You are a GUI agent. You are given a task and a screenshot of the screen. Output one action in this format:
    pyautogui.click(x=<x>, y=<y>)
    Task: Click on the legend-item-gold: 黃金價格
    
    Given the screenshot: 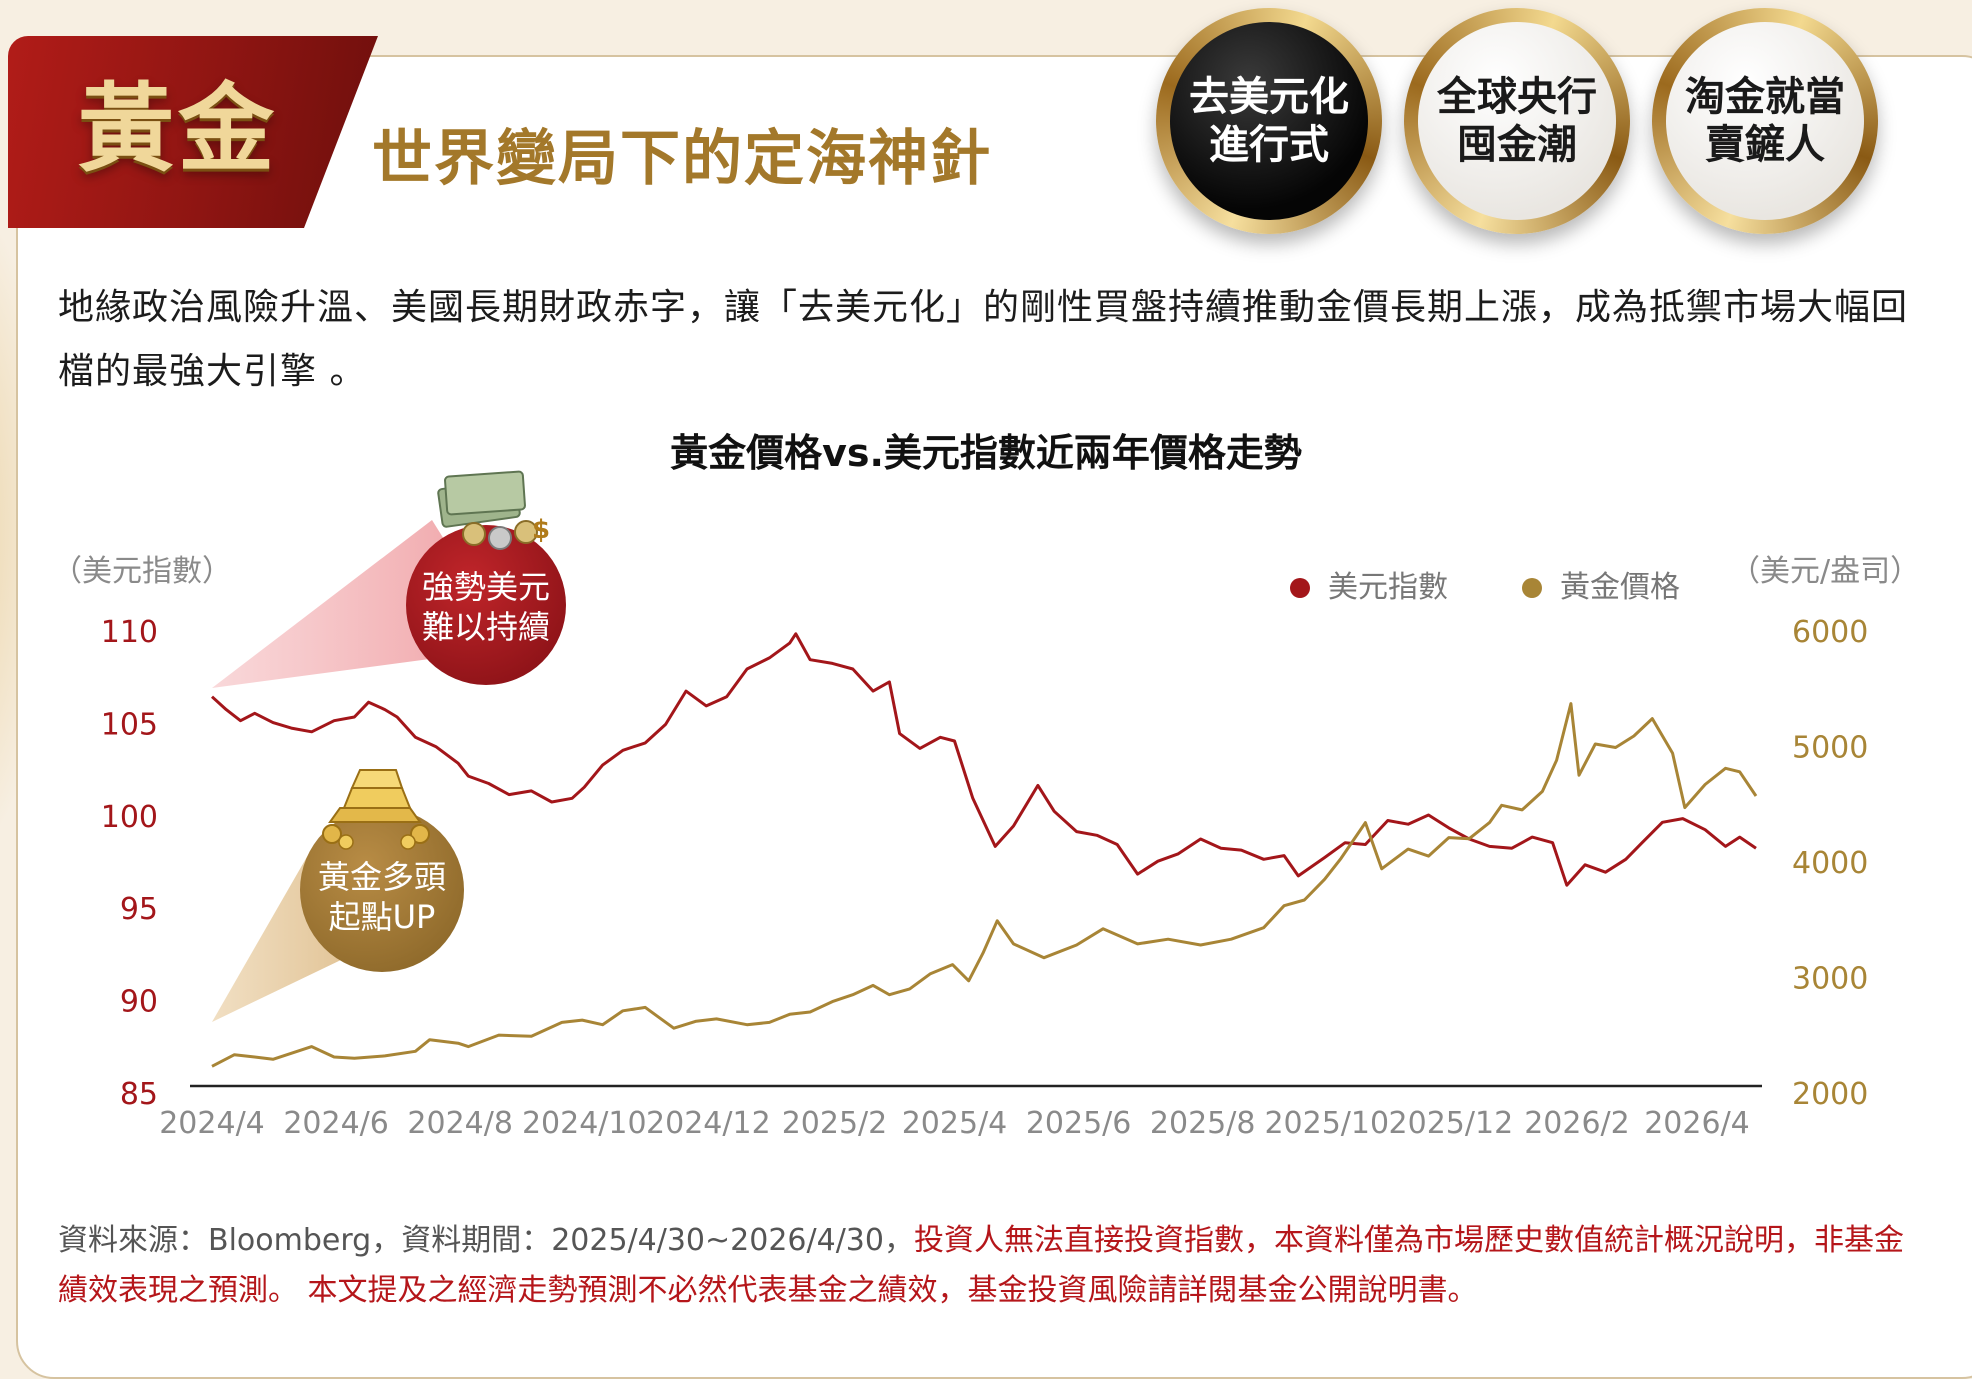 What is the action you would take?
    pyautogui.click(x=1601, y=588)
    